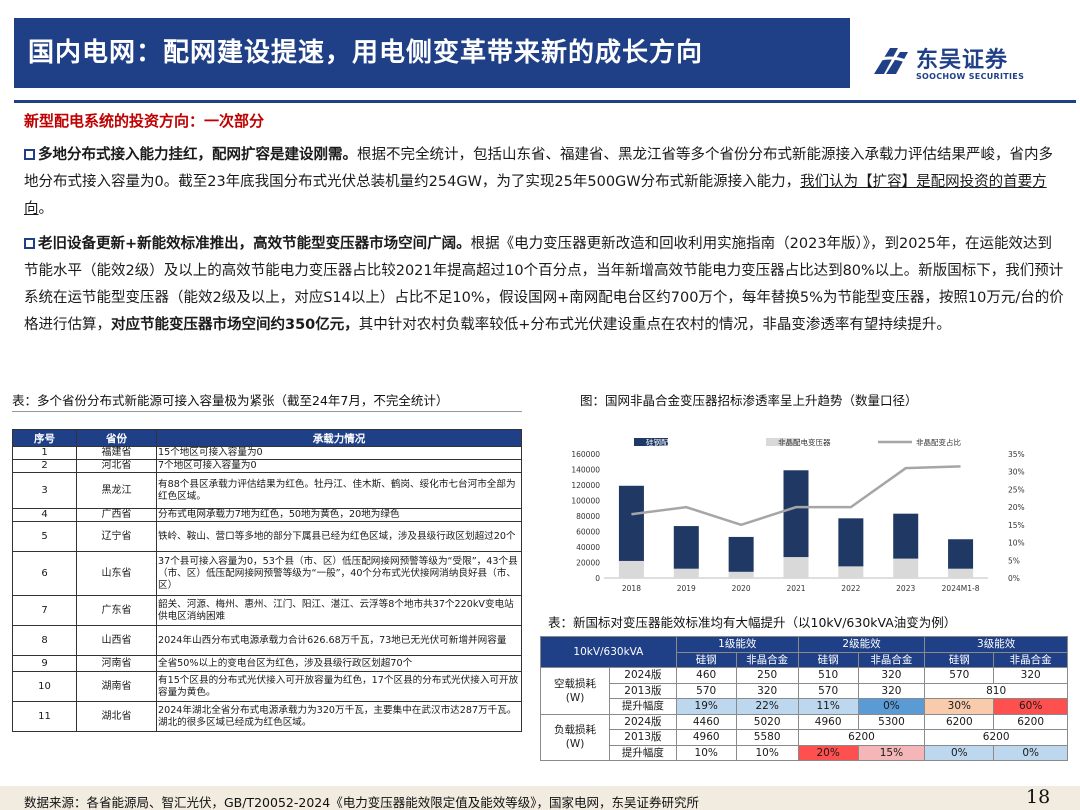  What do you see at coordinates (267, 466) in the screenshot?
I see `table-row: 2 河北省 7个地区可接入容量为0` at bounding box center [267, 466].